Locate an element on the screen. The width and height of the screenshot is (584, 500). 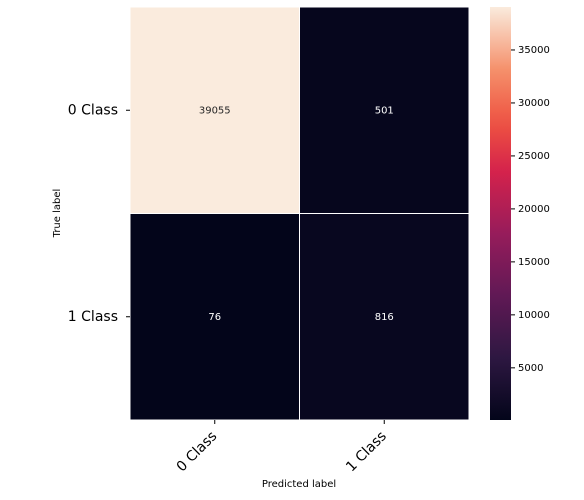
y-tick-label: 0 Class is located at coordinates (93, 110).